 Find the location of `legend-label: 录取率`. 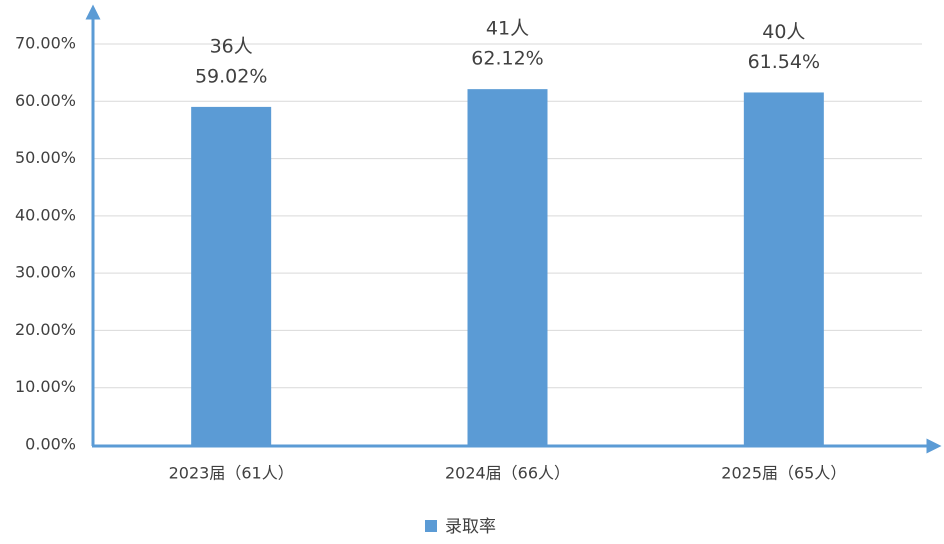

legend-label: 录取率 is located at coordinates (470, 527).